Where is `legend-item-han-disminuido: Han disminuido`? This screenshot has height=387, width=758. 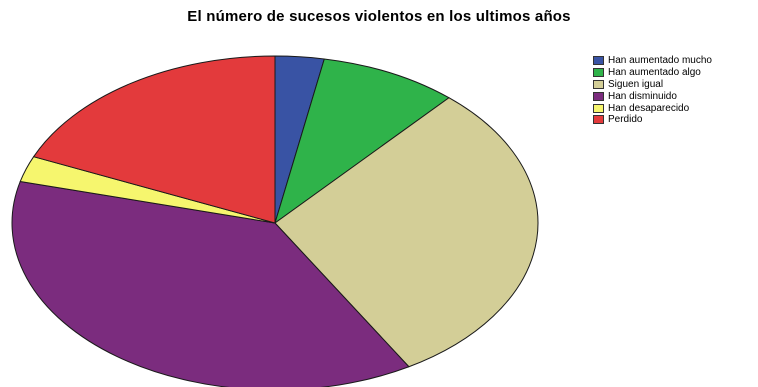
legend-item-han-disminuido: Han disminuido is located at coordinates (652, 96).